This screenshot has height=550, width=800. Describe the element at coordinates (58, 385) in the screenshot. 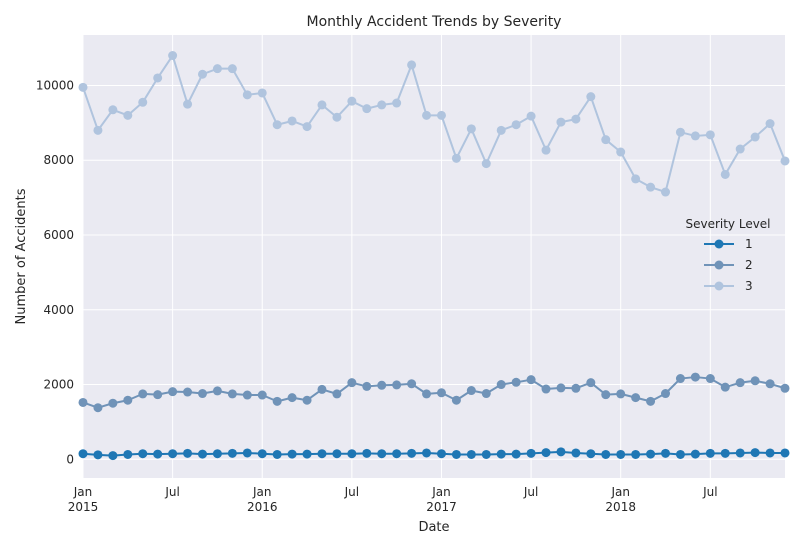

I see `y-tick-label: 2000` at that location.